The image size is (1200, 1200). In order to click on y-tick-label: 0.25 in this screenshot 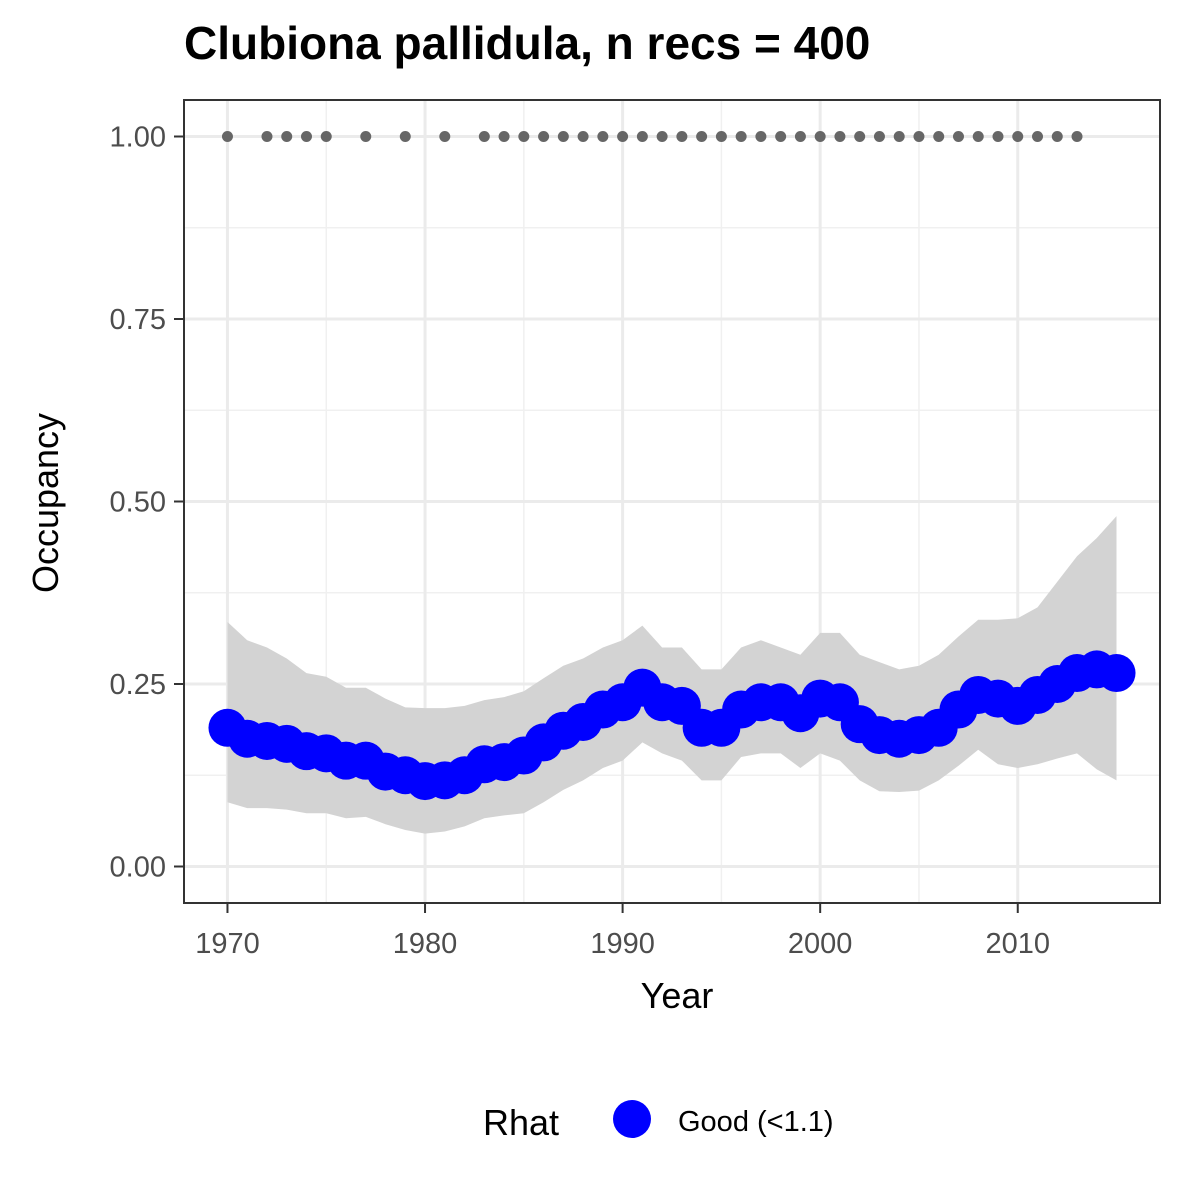, I will do `click(138, 685)`.